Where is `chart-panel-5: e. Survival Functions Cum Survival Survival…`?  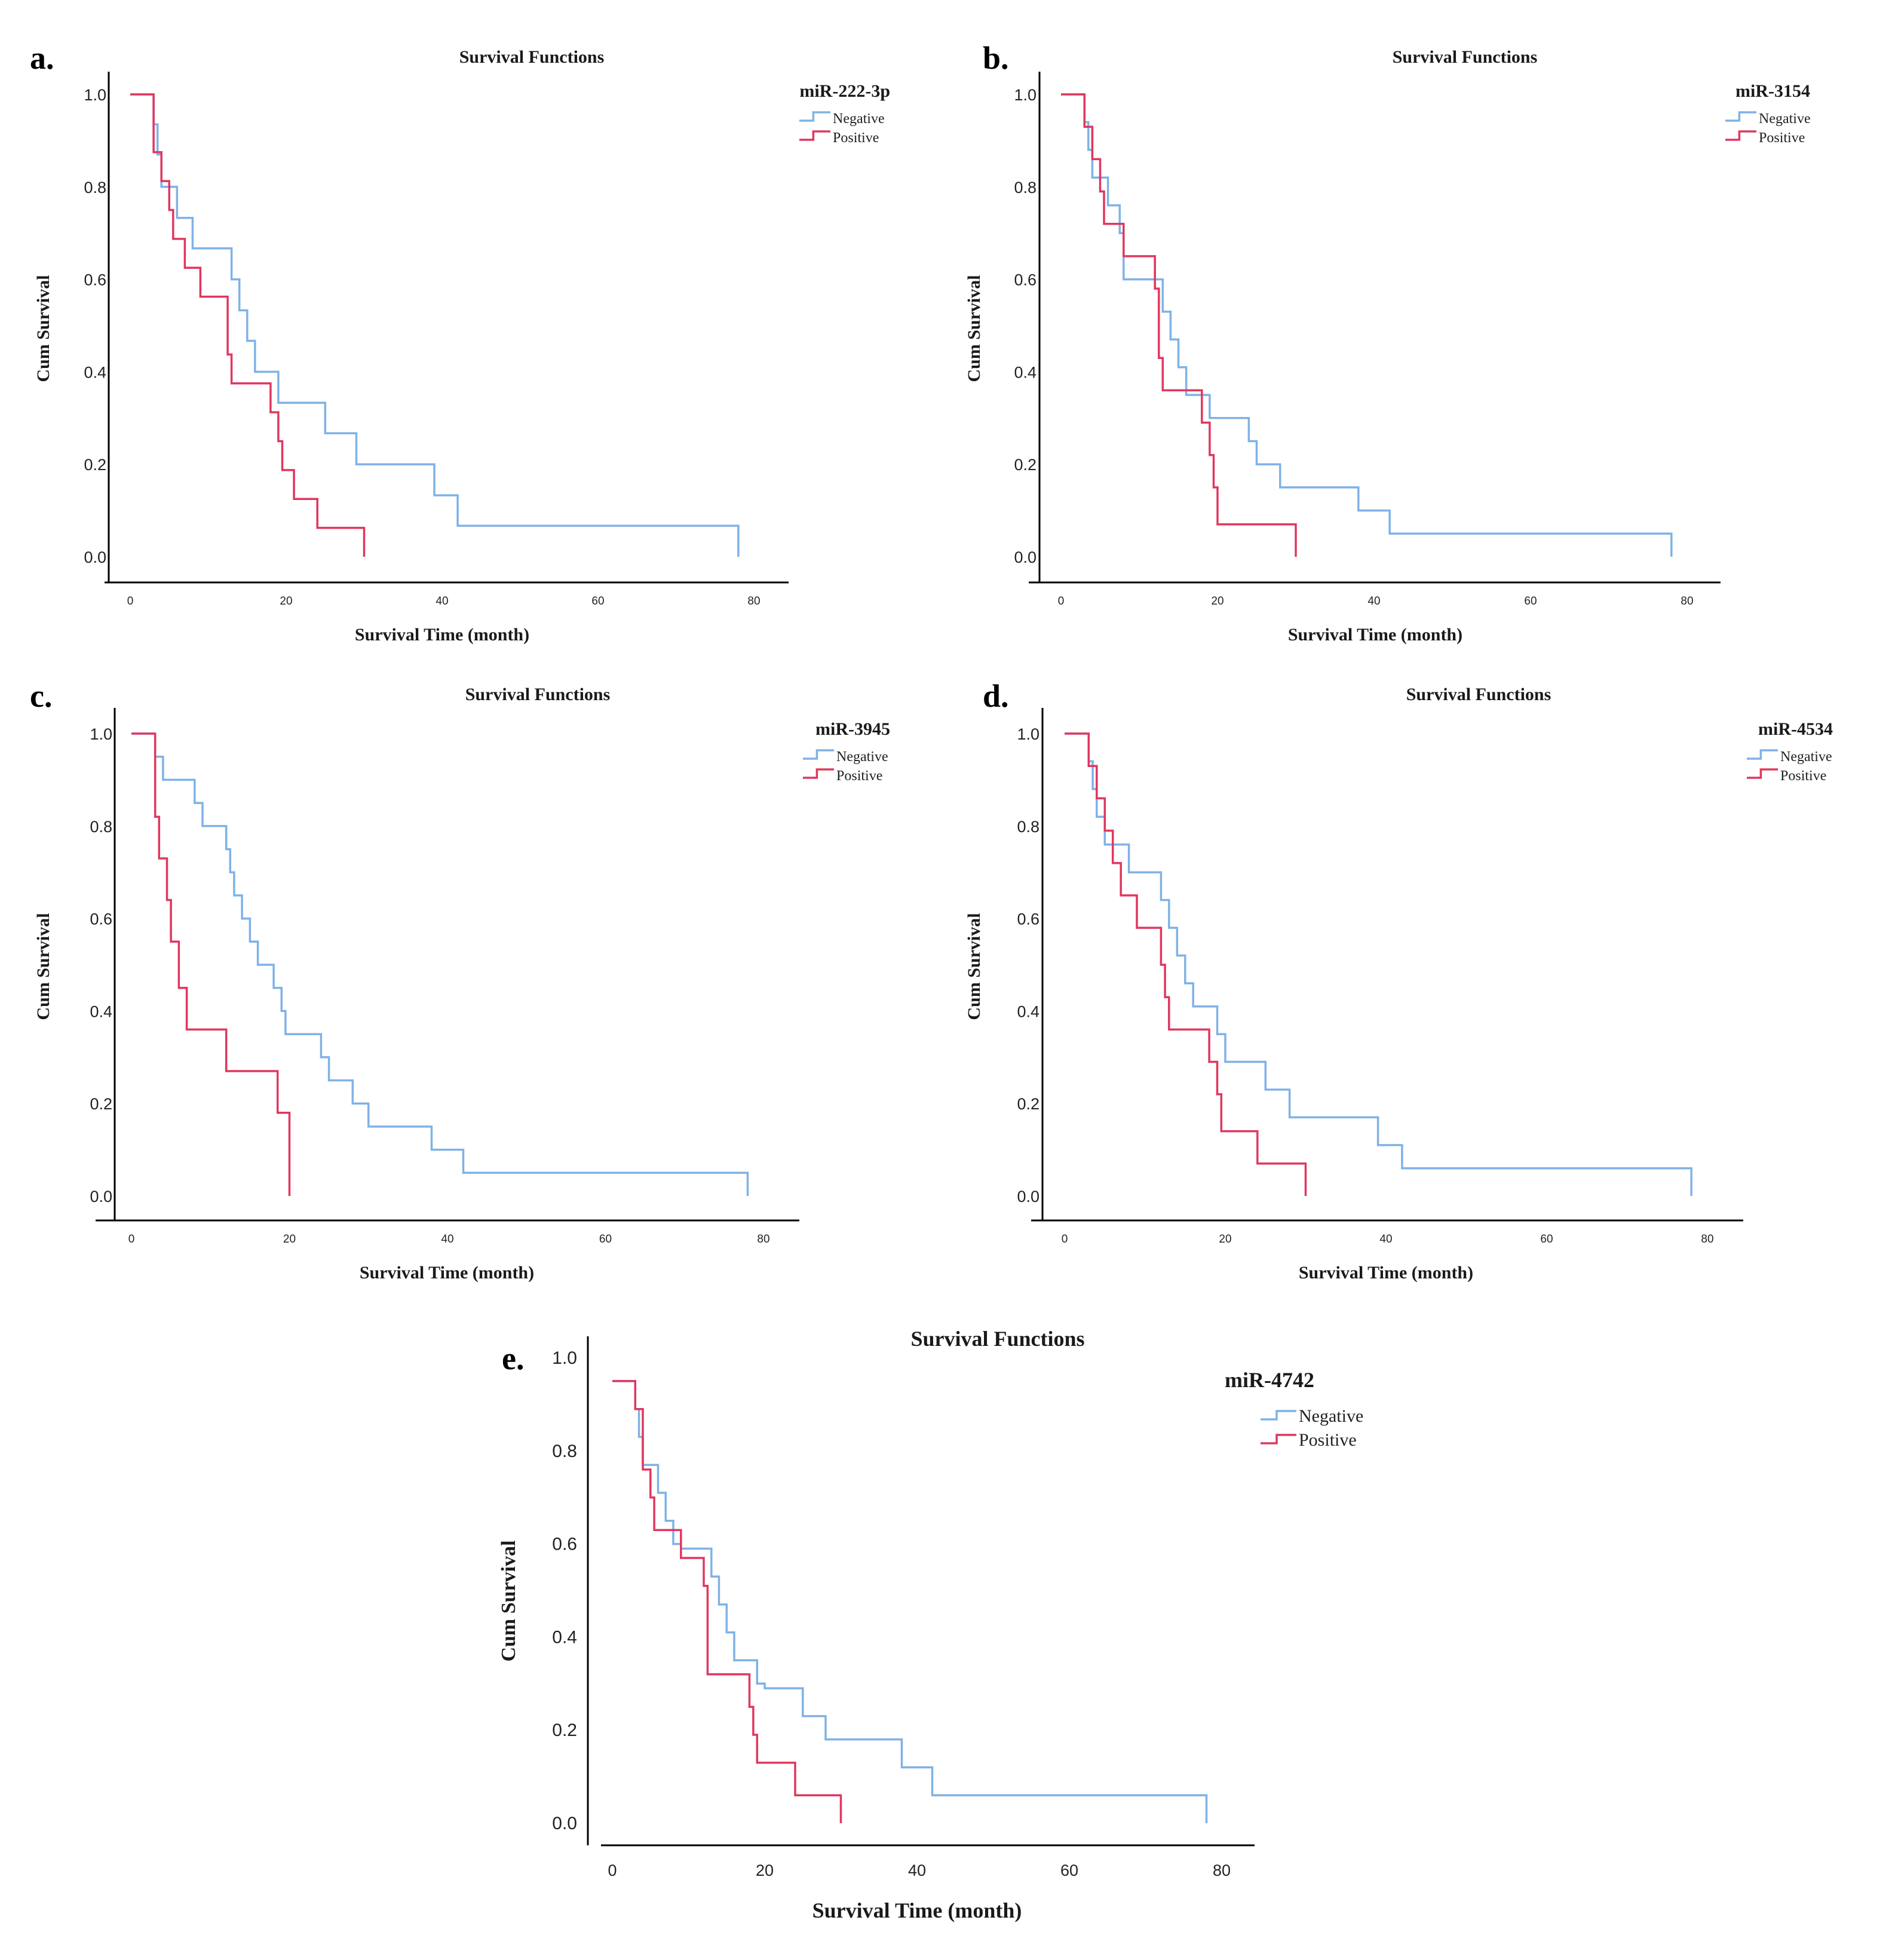
chart-panel-5: e. Survival Functions Cum Survival Survival… is located at coordinates (930, 1624).